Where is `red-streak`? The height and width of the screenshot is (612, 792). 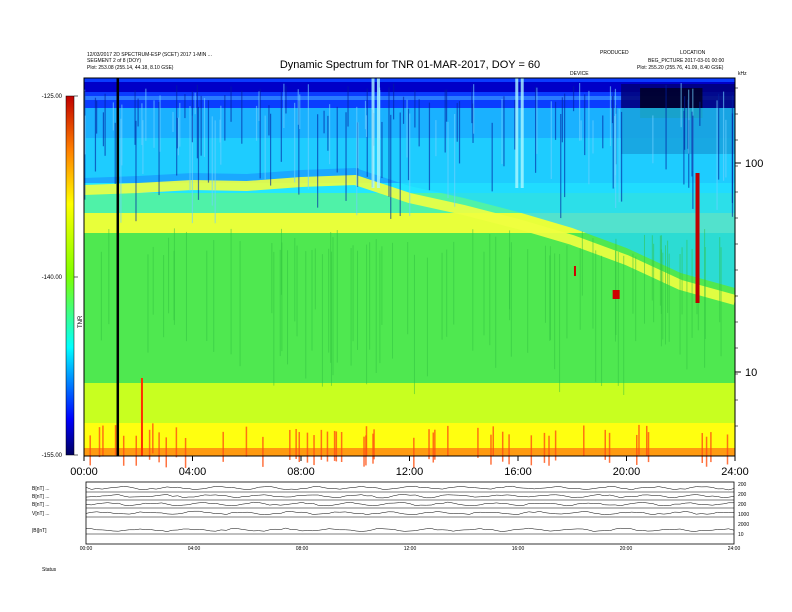 red-streak is located at coordinates (697, 238).